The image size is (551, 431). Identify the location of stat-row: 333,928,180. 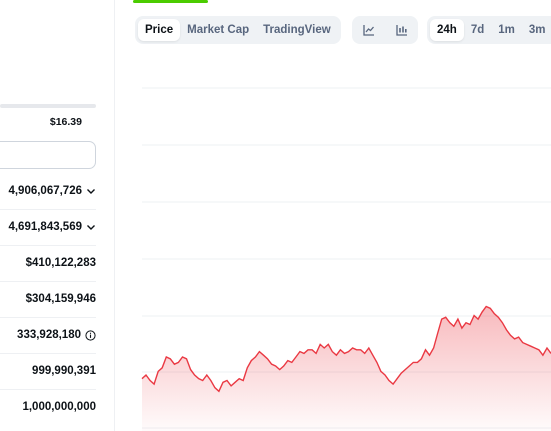
(48, 335).